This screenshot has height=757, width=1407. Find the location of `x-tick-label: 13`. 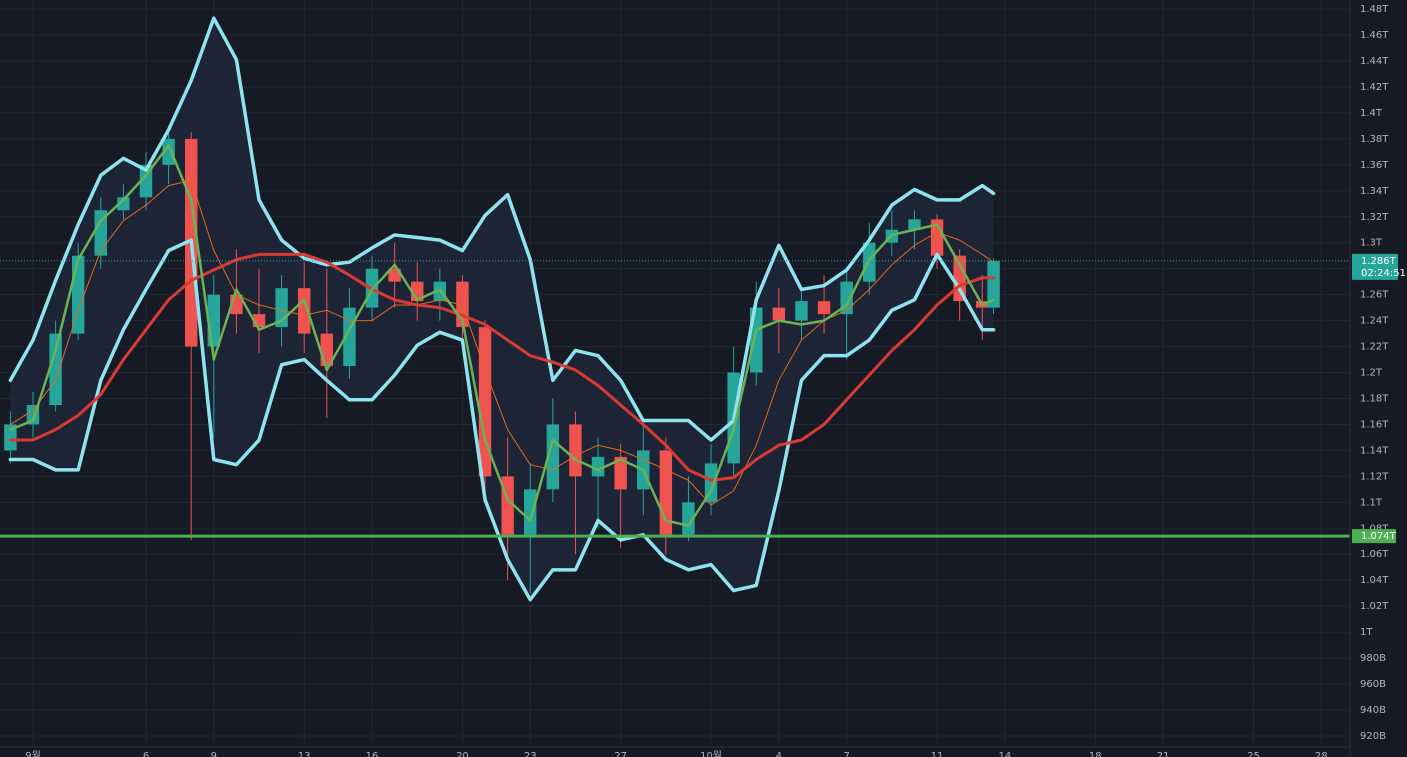

x-tick-label: 13 is located at coordinates (304, 754).